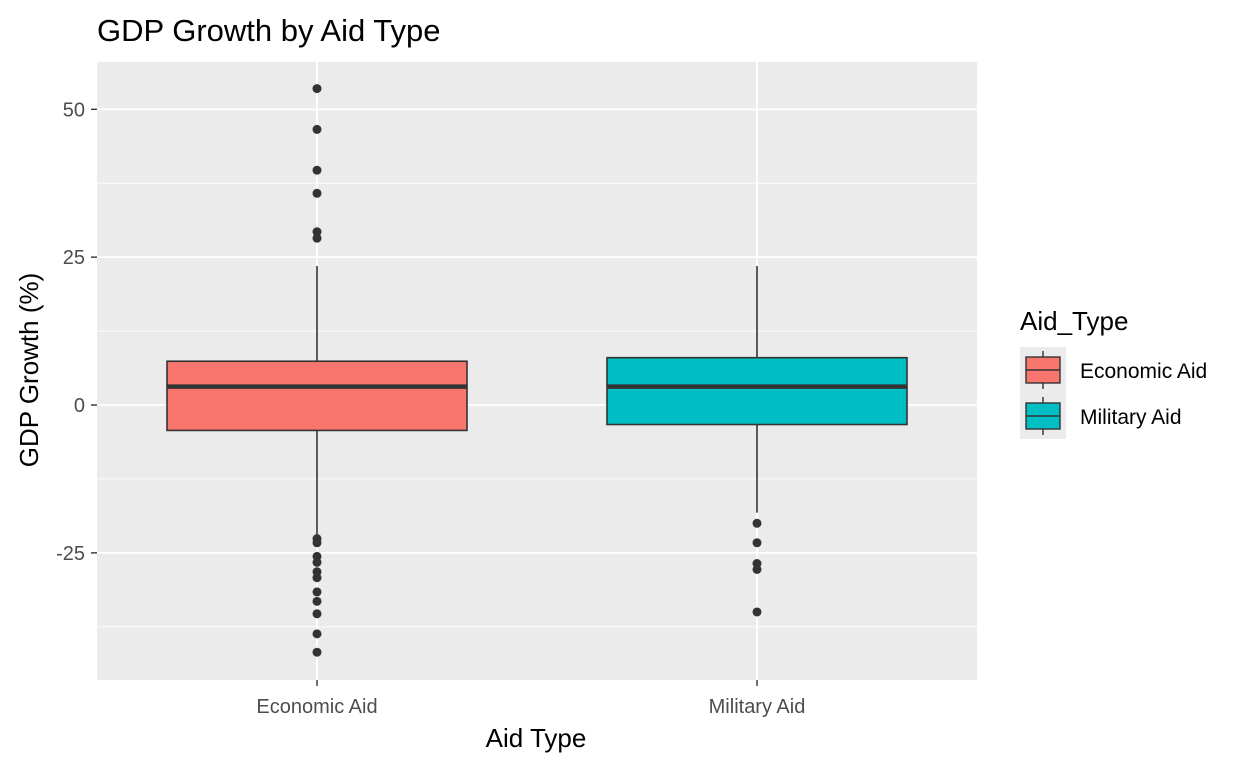  Describe the element at coordinates (1143, 371) in the screenshot. I see `legend-label: Economic Aid` at that location.